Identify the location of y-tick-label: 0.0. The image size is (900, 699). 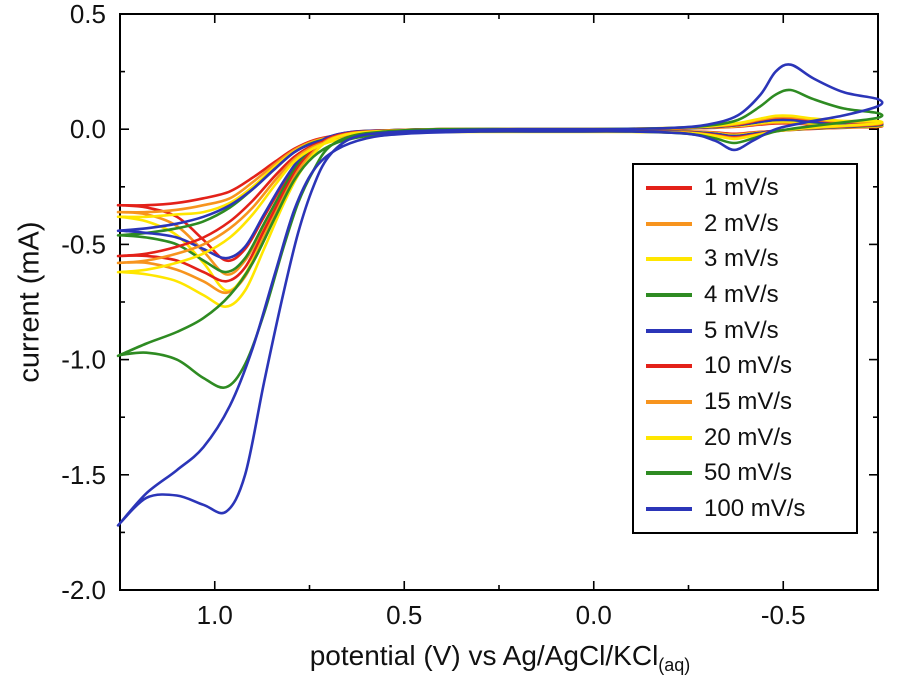
(88, 129).